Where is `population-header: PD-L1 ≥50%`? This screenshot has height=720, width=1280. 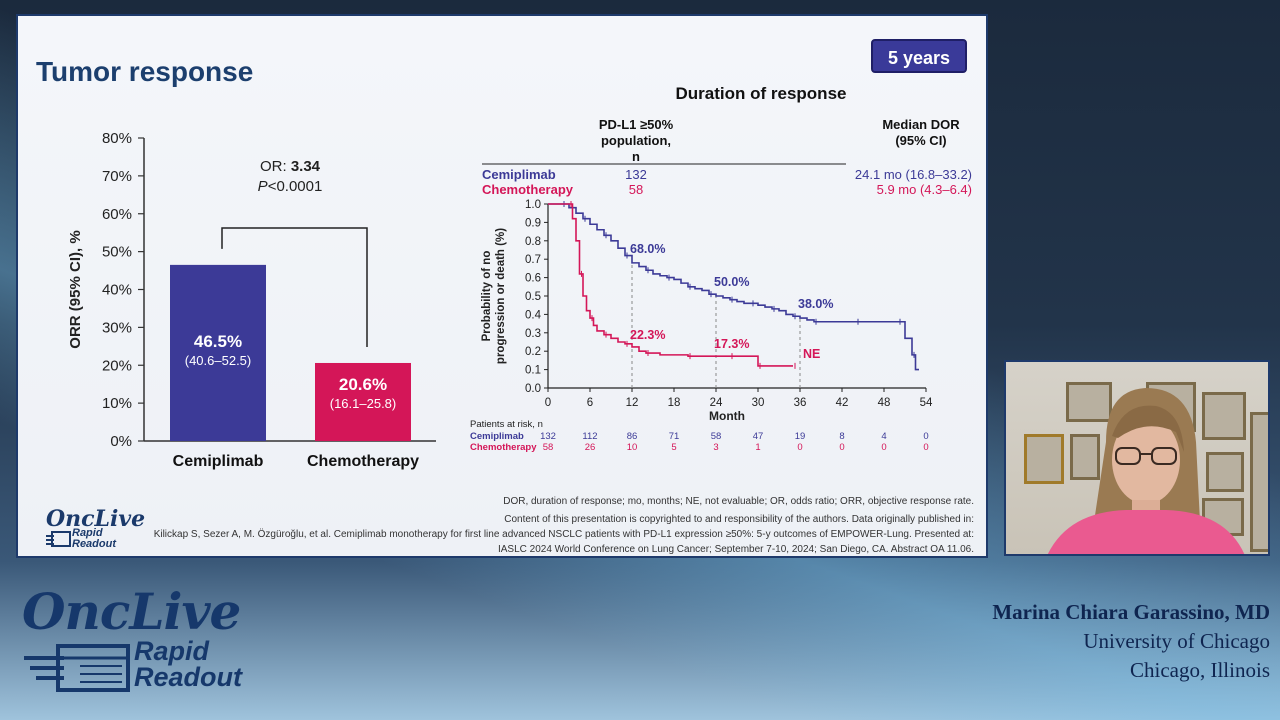
population-header: PD-L1 ≥50% is located at coordinates (636, 124).